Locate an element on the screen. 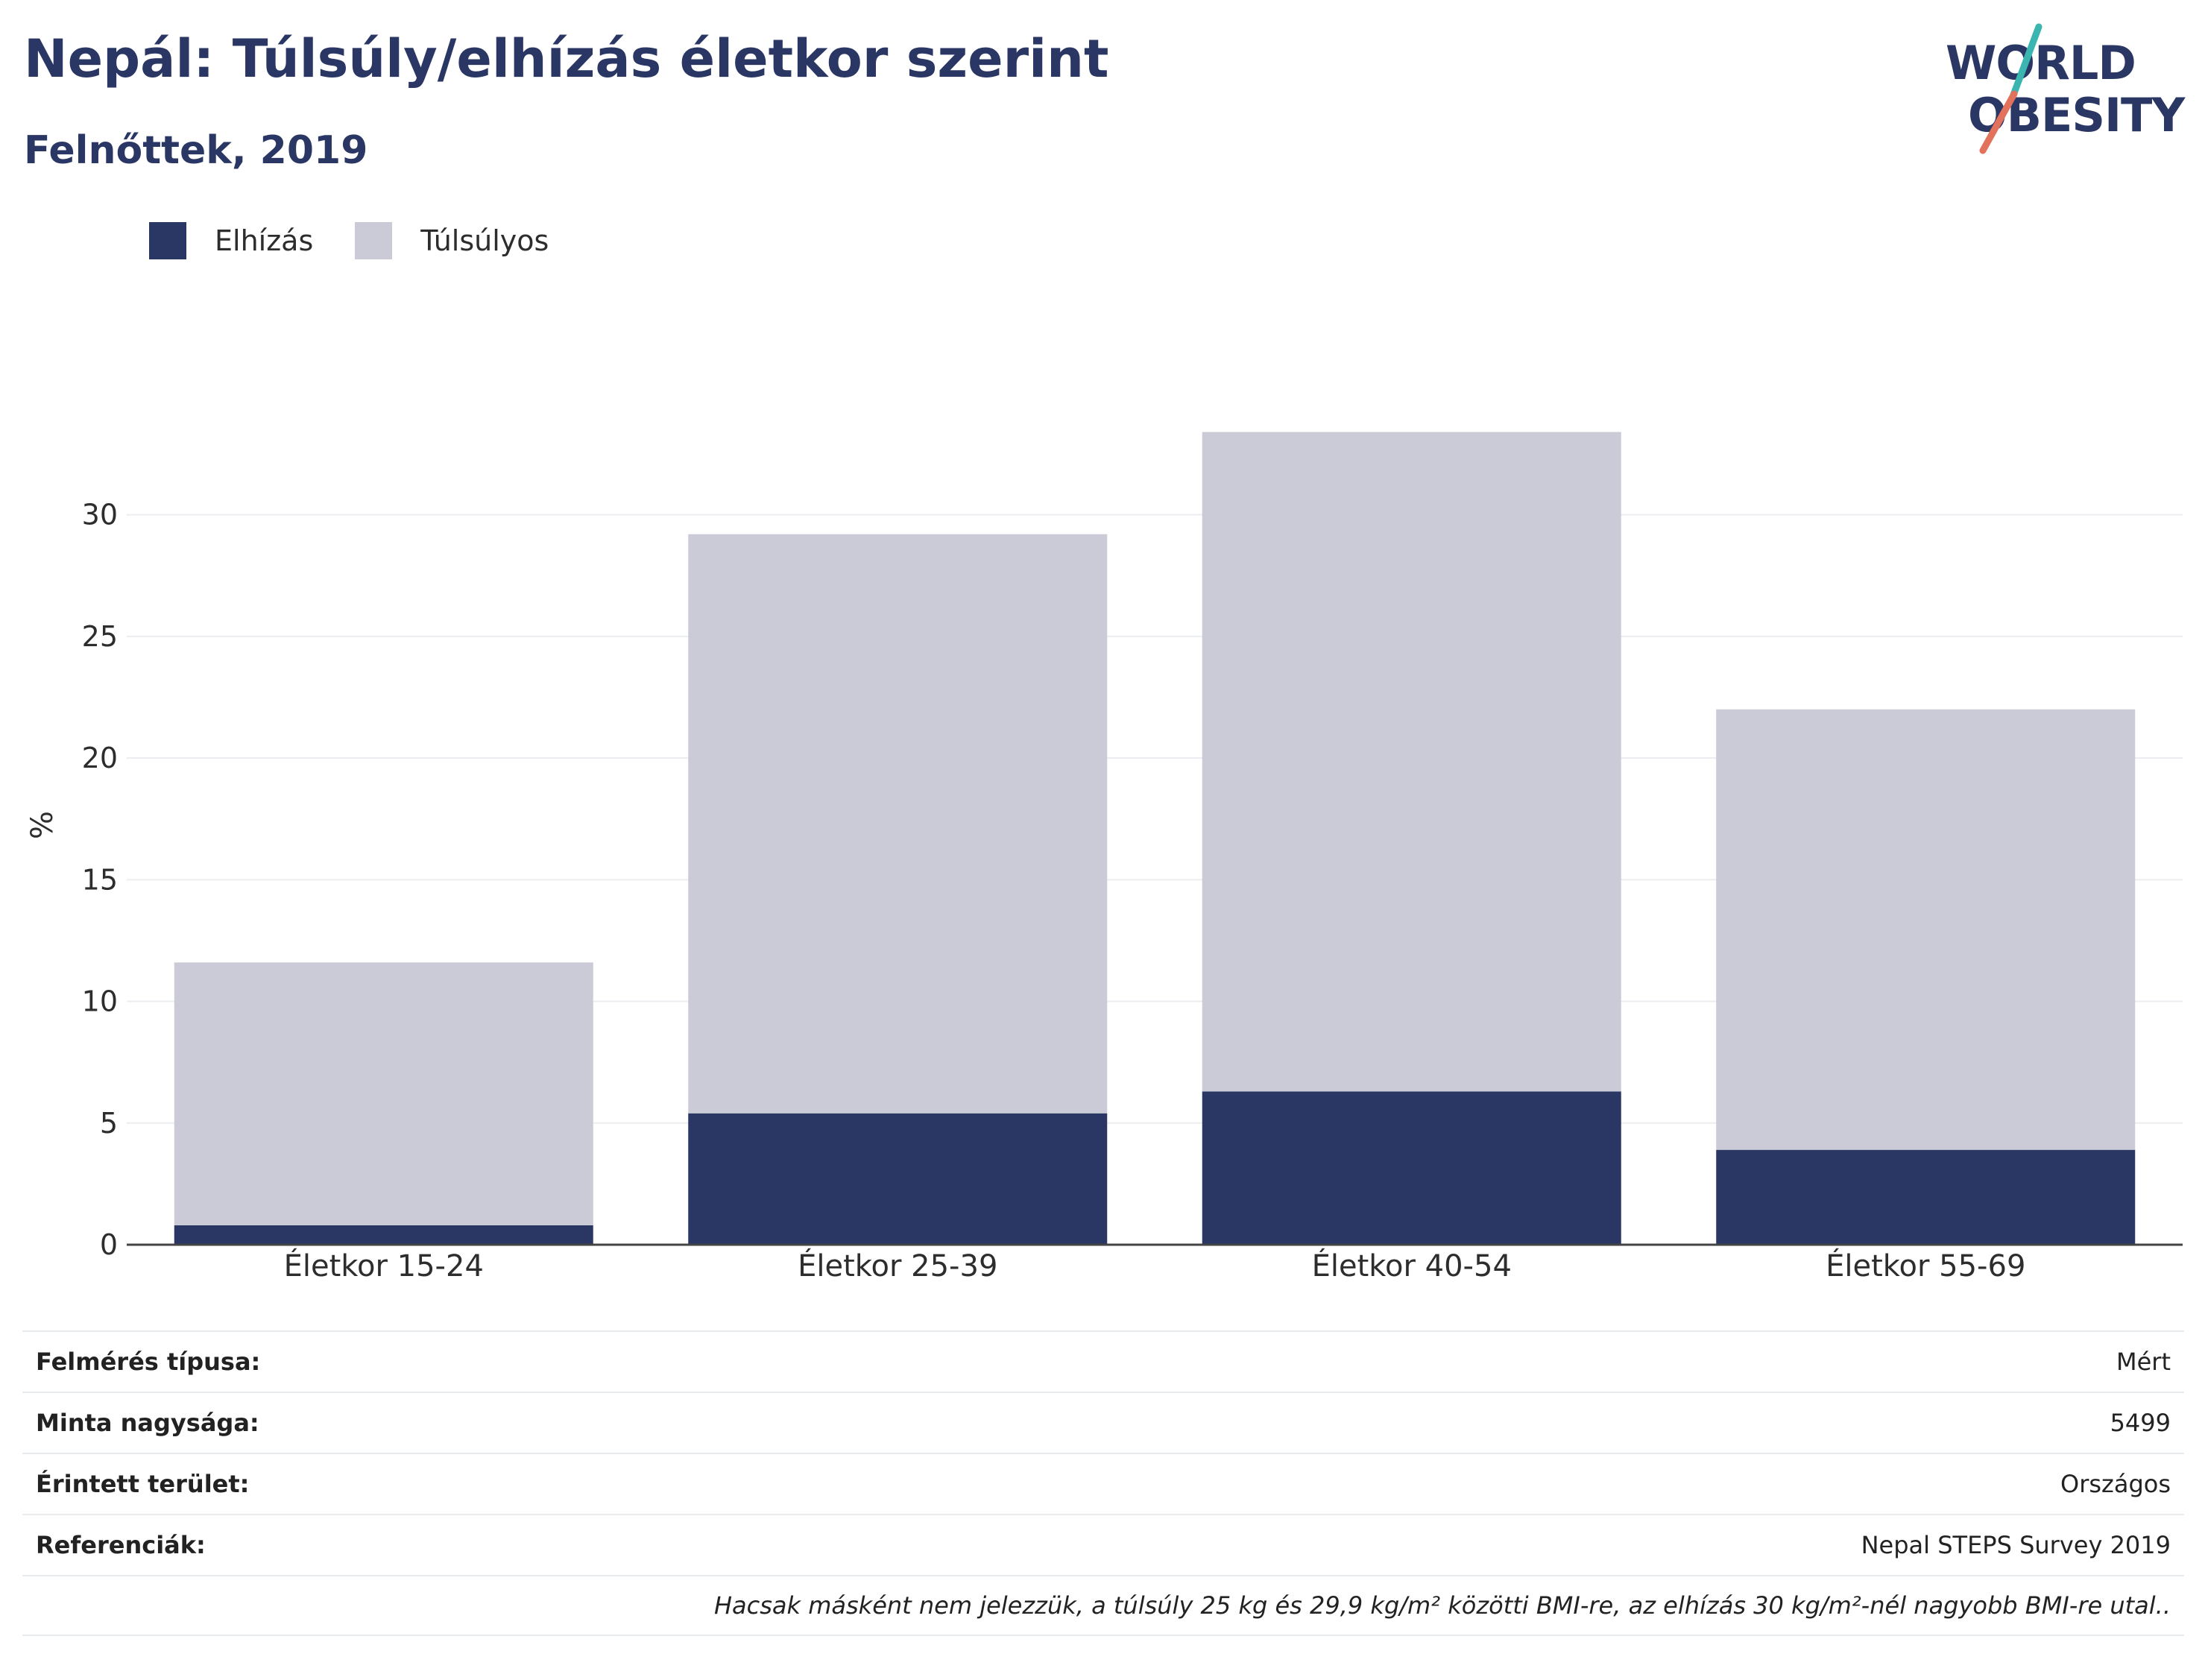 Image resolution: width=2205 pixels, height=1680 pixels. meta-row-sample-size: Minta nagysága: 5499 is located at coordinates (1103, 1422).